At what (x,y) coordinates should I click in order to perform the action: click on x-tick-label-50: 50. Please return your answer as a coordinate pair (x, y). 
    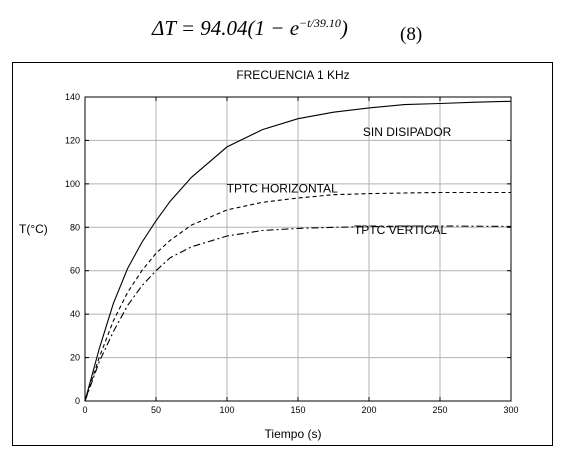
    Looking at the image, I should click on (156, 410).